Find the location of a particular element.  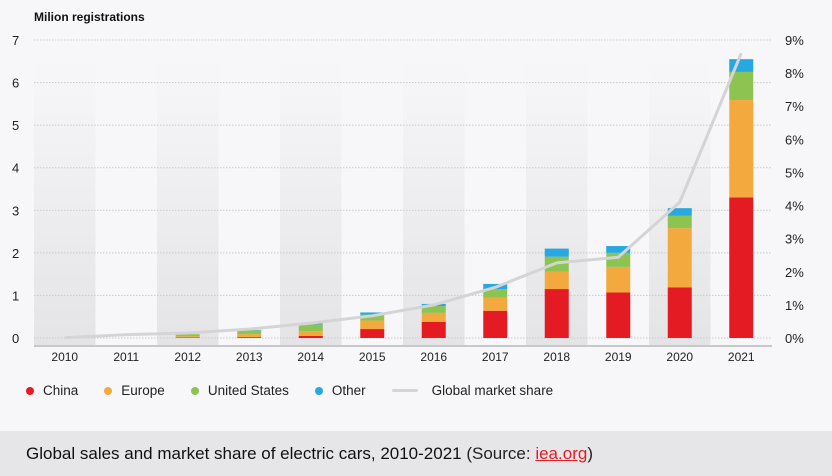

legend-item: Other is located at coordinates (340, 390).